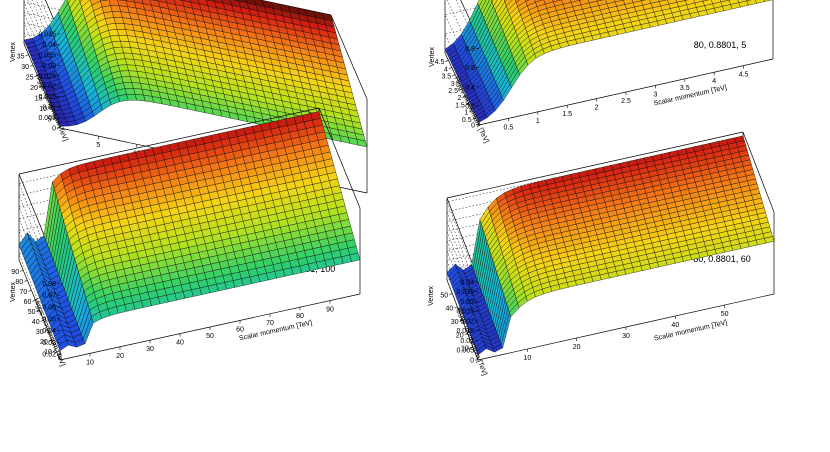 This screenshot has height=452, width=830. What do you see at coordinates (270, 323) in the screenshot?
I see `x-tick-label: 70` at bounding box center [270, 323].